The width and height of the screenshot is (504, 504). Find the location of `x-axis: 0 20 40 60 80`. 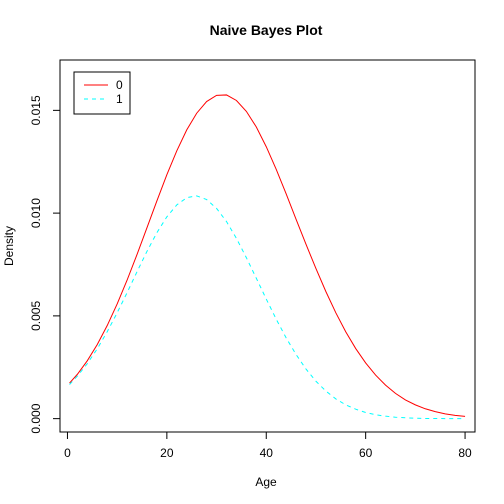

x-axis: 0 20 40 60 80 is located at coordinates (268, 445).